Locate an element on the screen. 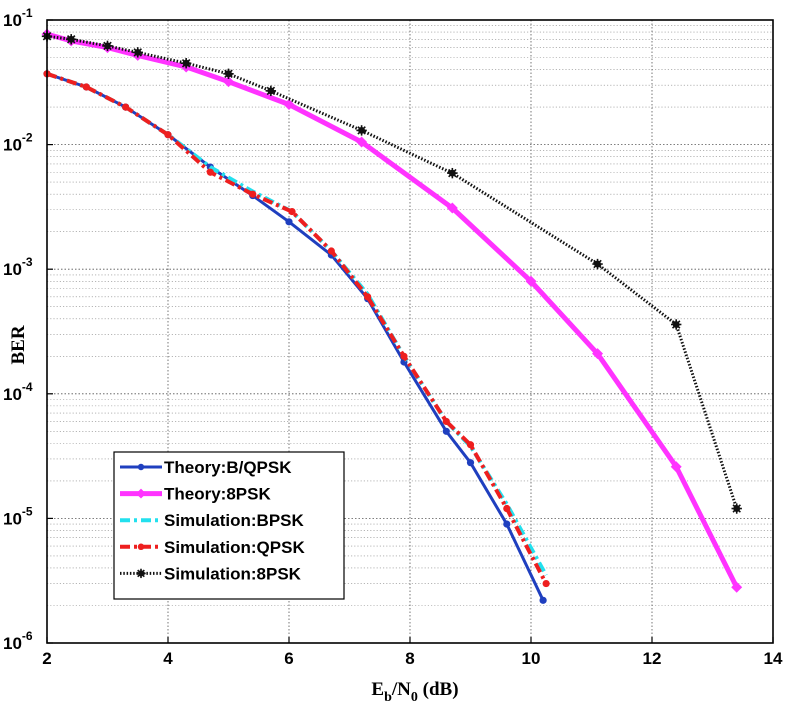  x-tick-label: 12 is located at coordinates (652, 658).